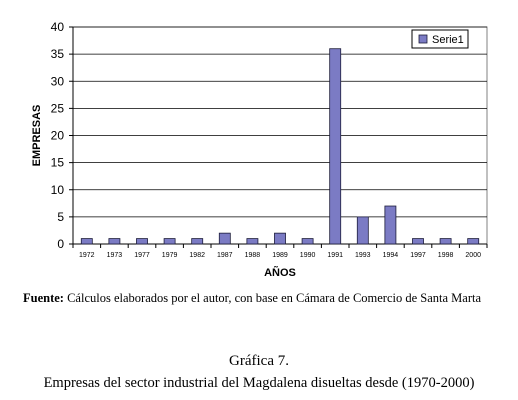 This screenshot has height=400, width=518. Describe the element at coordinates (142, 255) in the screenshot. I see `x-tick-label: 1977` at that location.